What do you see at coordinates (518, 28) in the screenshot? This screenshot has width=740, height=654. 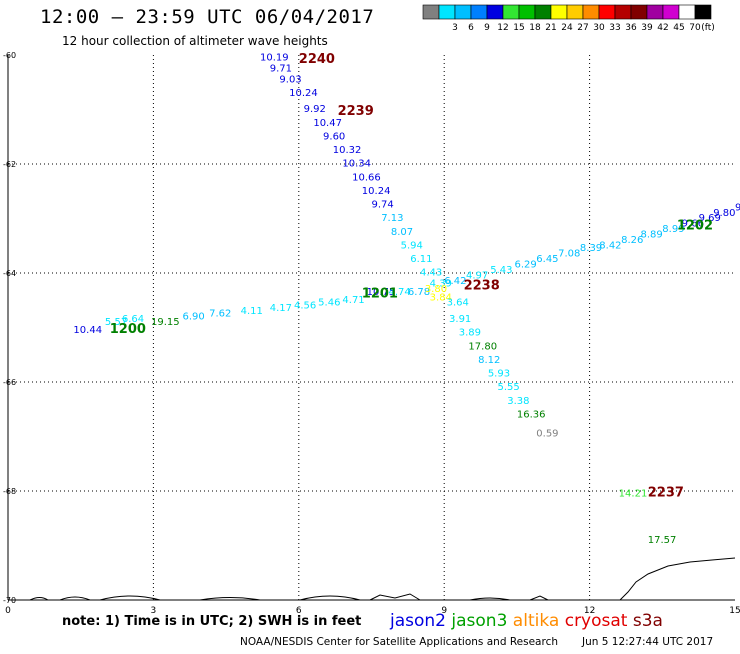 I see `legend-label: 15` at bounding box center [518, 28].